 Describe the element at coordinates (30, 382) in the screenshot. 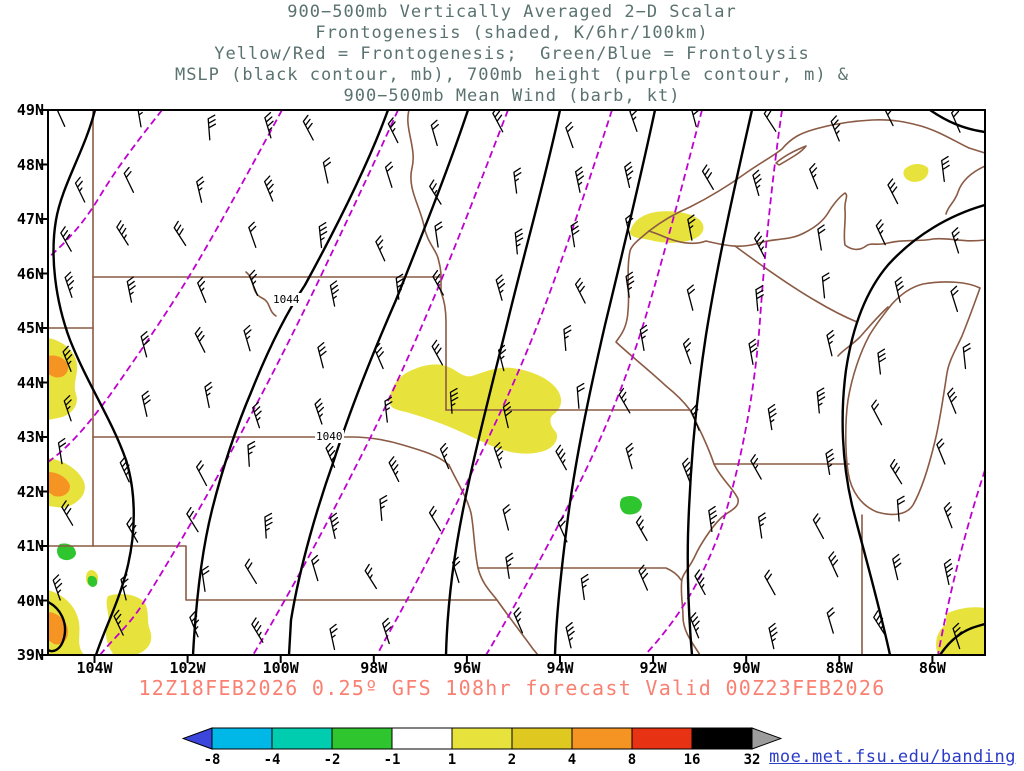

I see `lat-tick-label: 44N` at that location.